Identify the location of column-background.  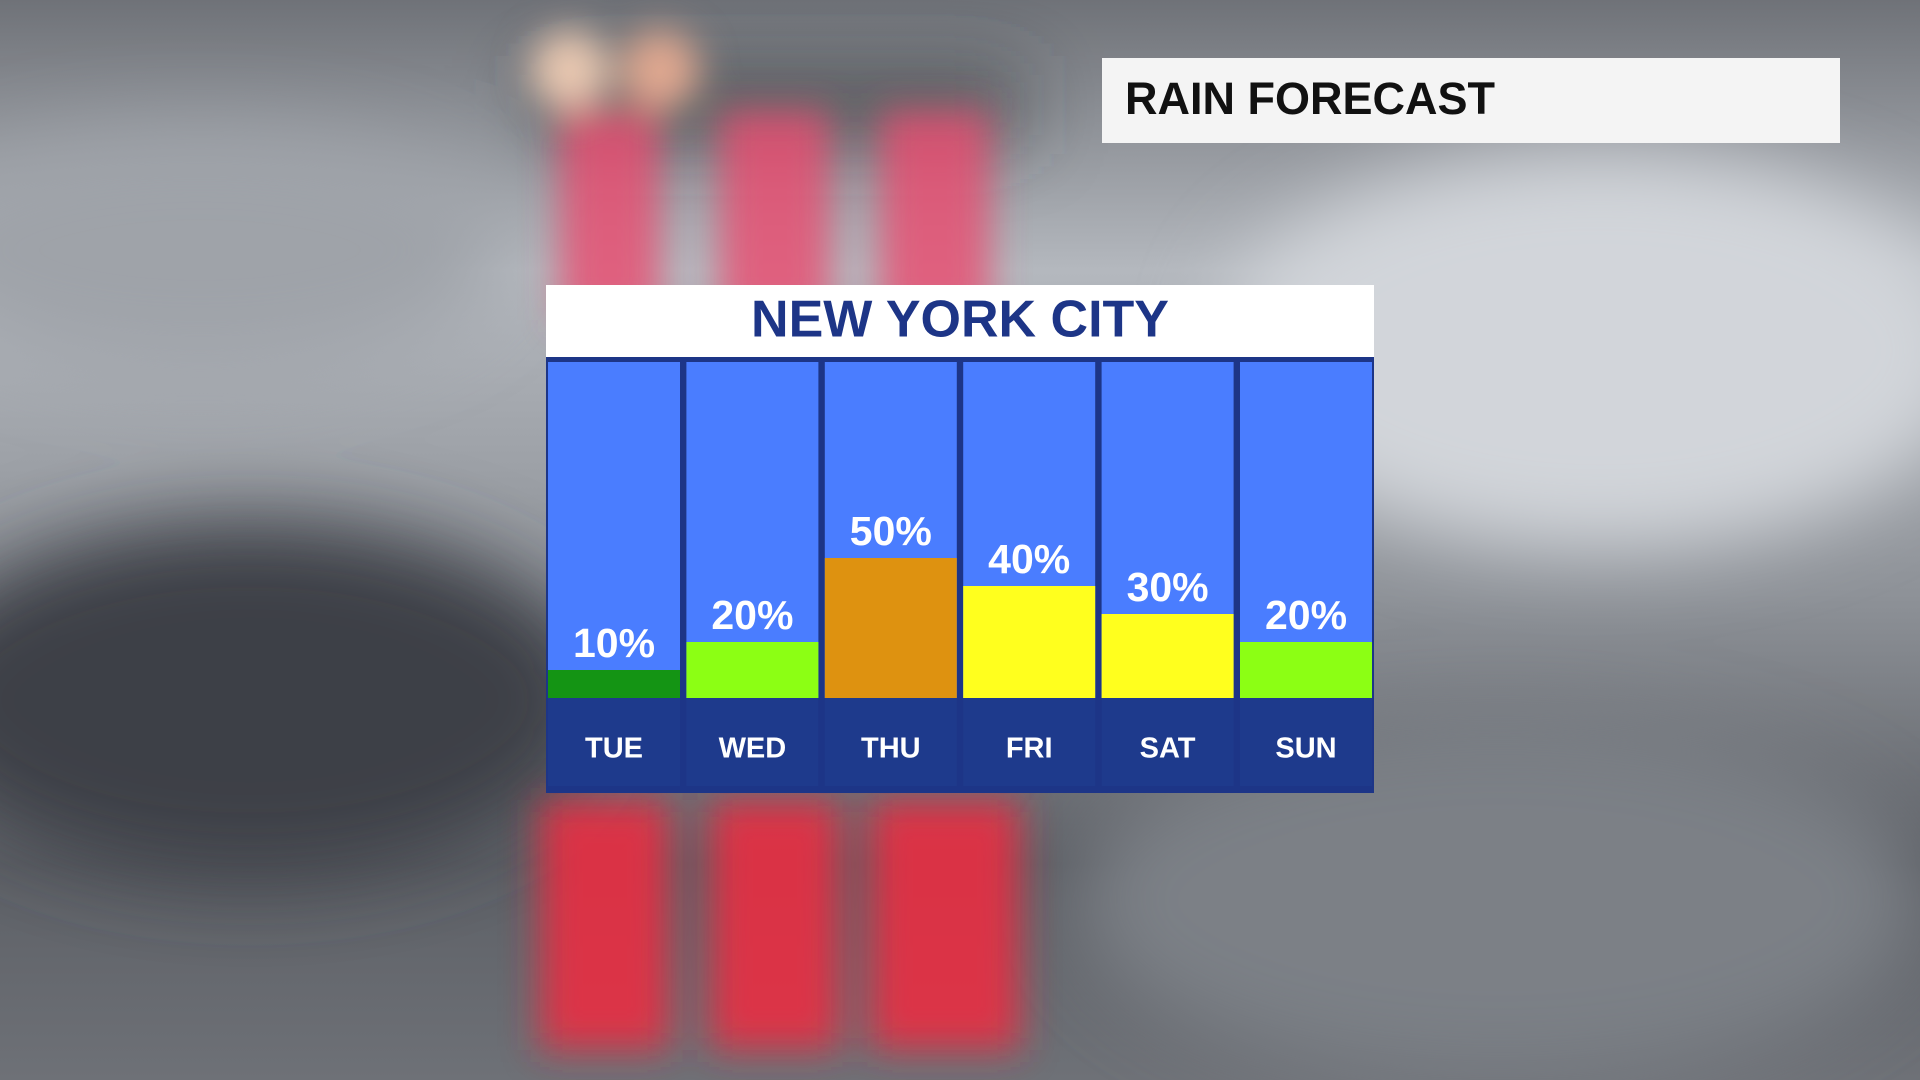
(614, 530).